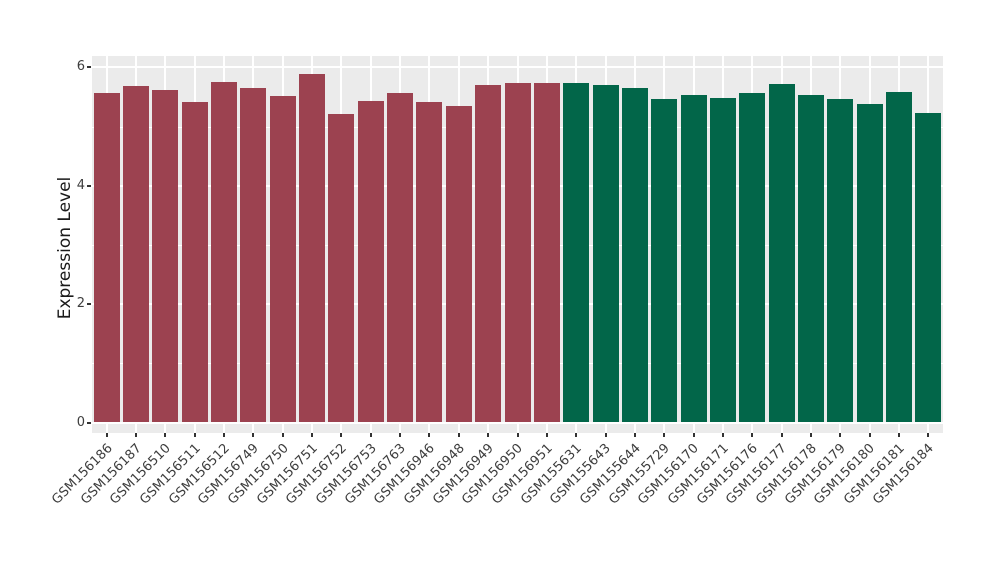 The width and height of the screenshot is (1000, 580). I want to click on y-tick-label: 0, so click(80, 422).